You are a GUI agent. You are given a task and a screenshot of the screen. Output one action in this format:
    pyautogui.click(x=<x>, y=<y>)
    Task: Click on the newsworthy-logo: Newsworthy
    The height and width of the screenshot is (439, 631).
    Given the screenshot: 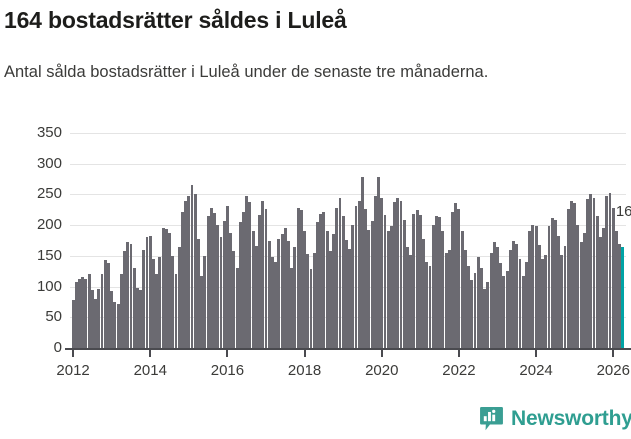 What is the action you would take?
    pyautogui.click(x=555, y=418)
    